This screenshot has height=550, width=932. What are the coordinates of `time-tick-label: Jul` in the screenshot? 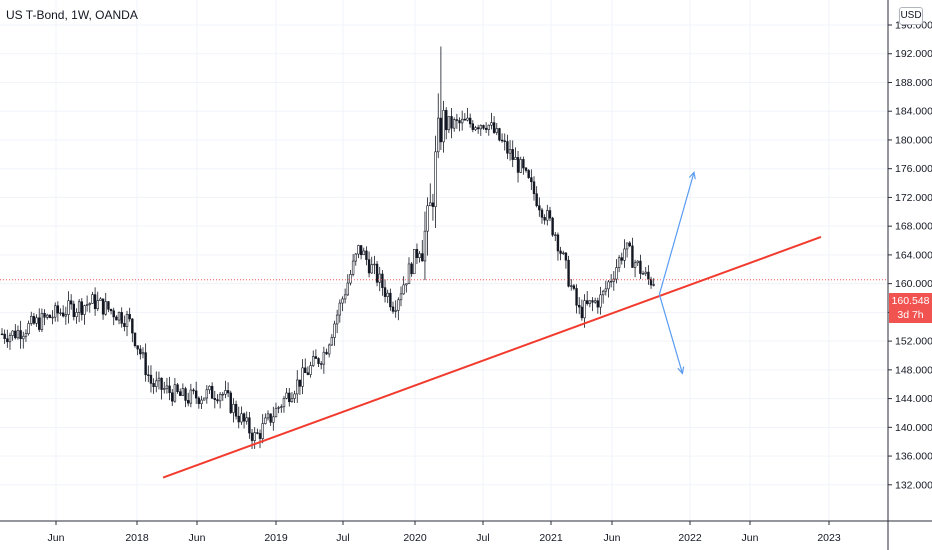 It's located at (482, 538).